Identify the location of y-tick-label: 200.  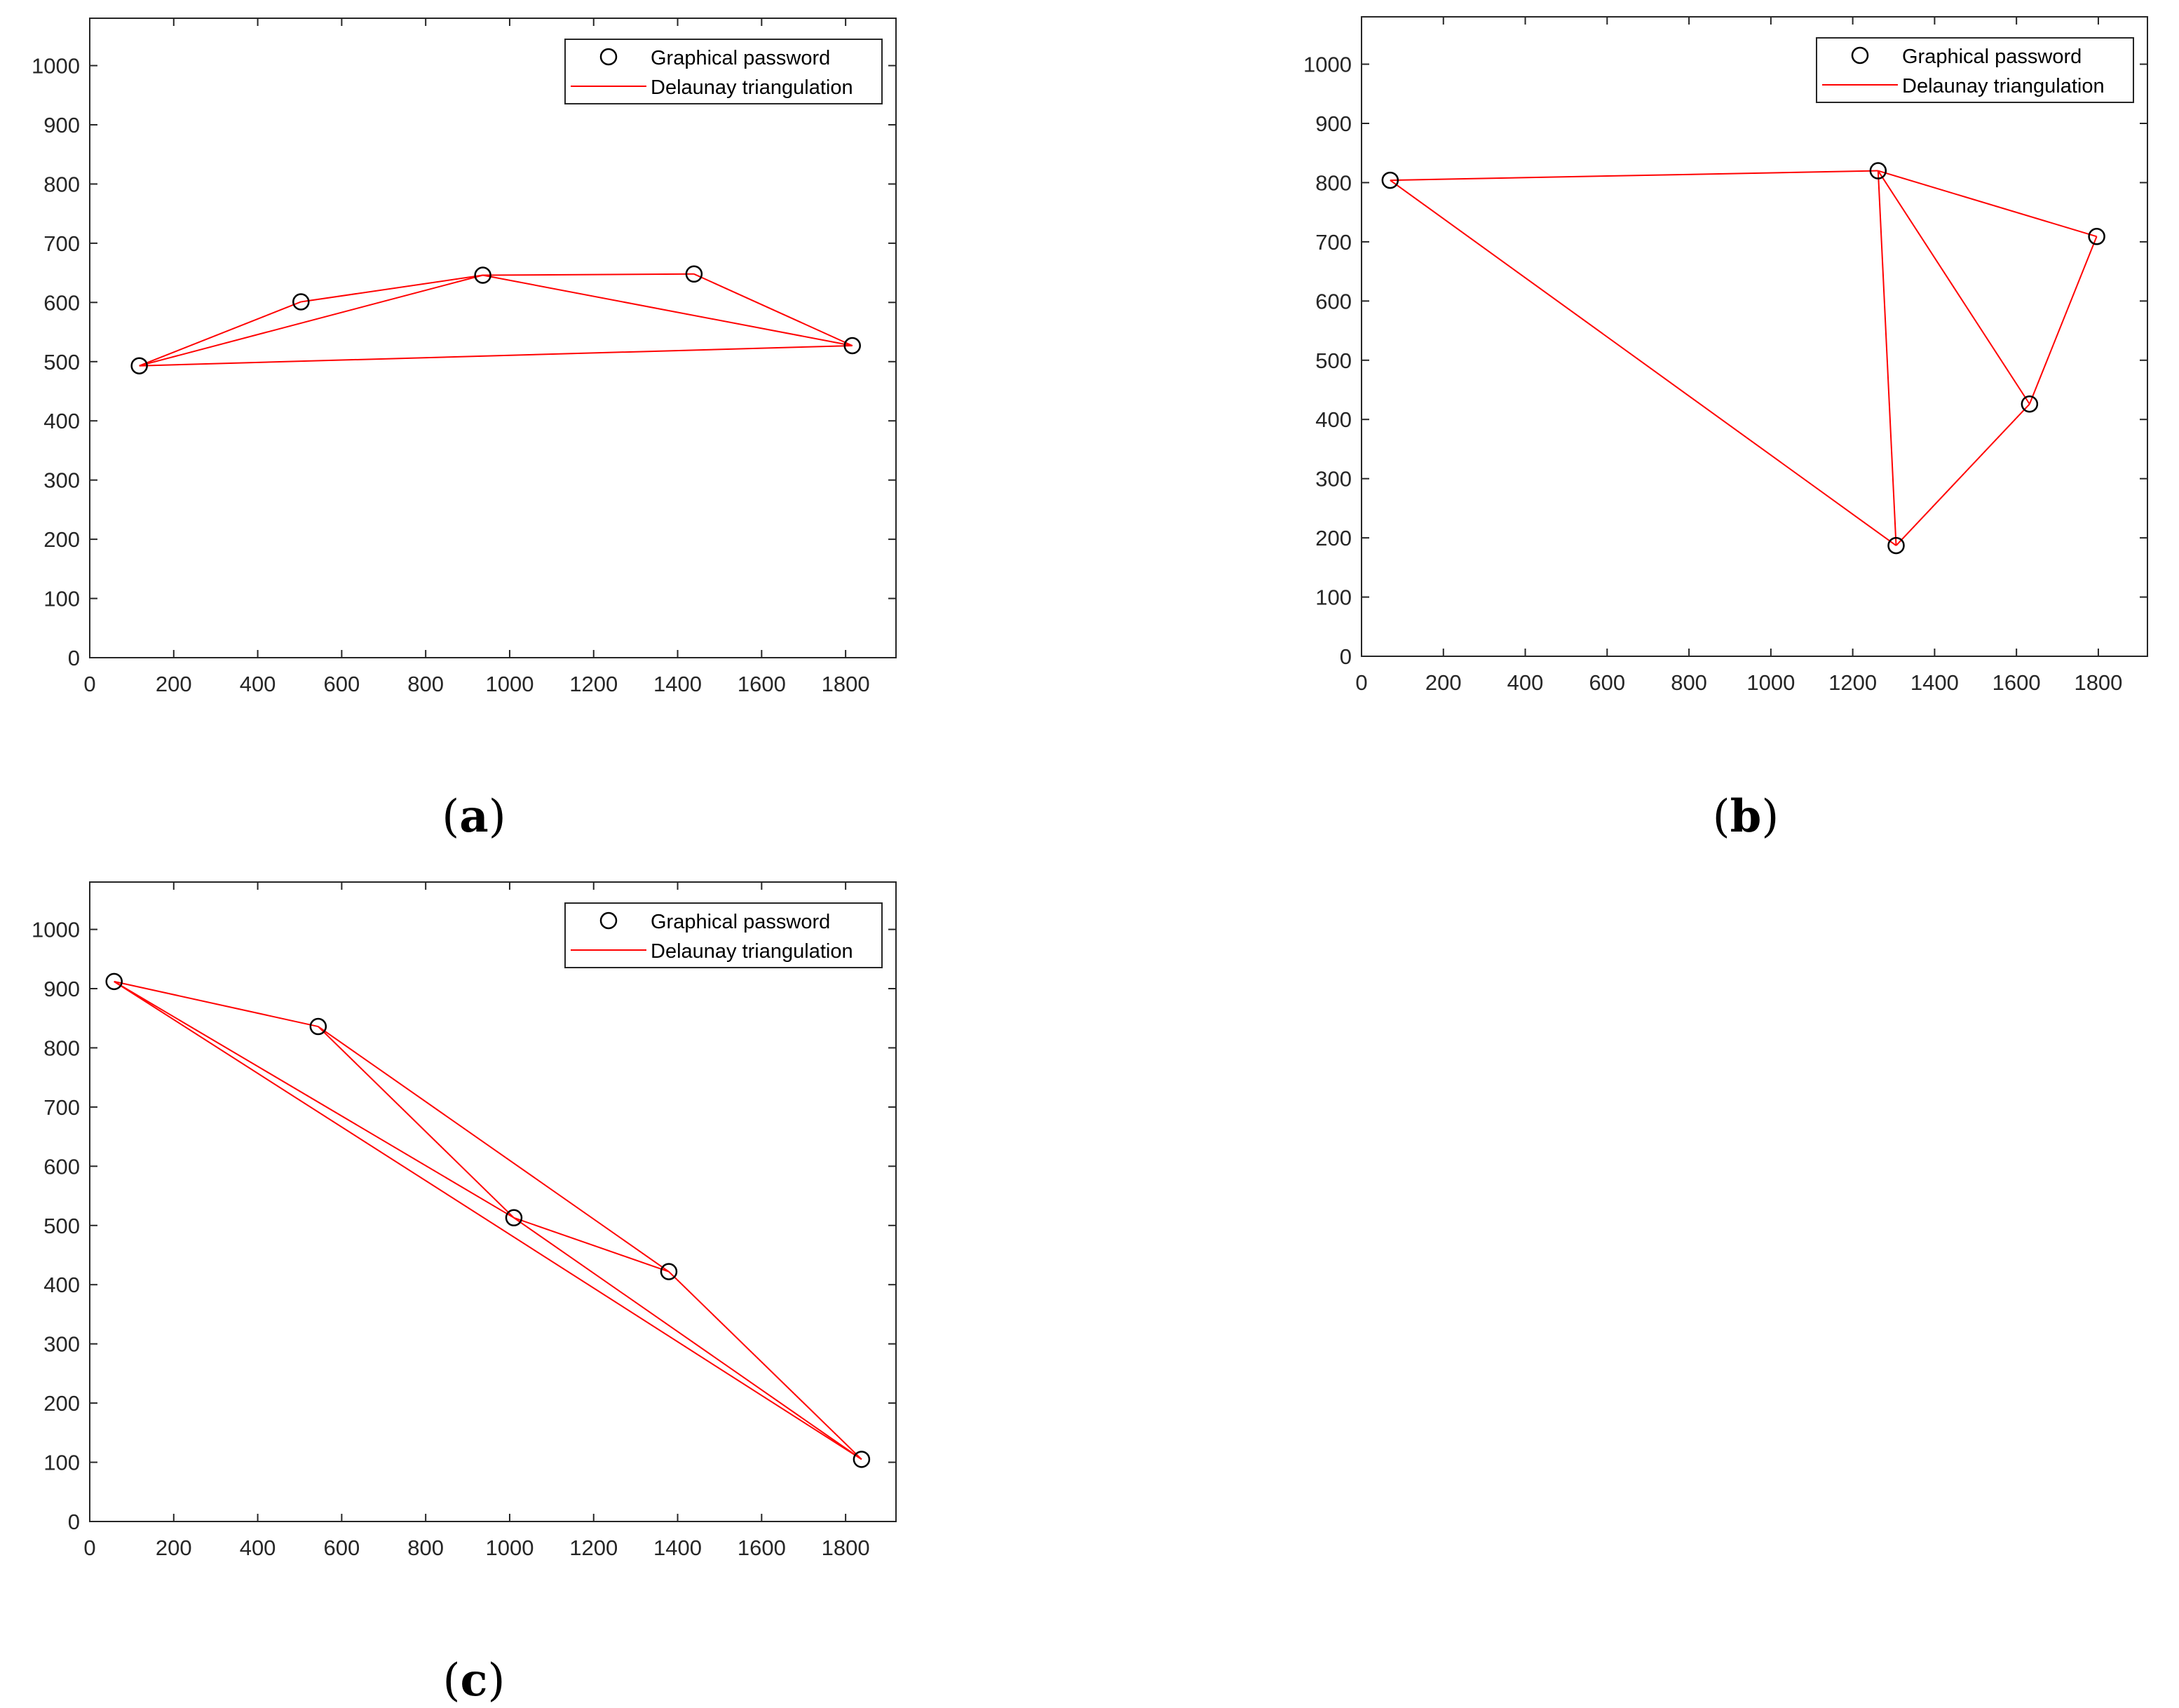
(1333, 538).